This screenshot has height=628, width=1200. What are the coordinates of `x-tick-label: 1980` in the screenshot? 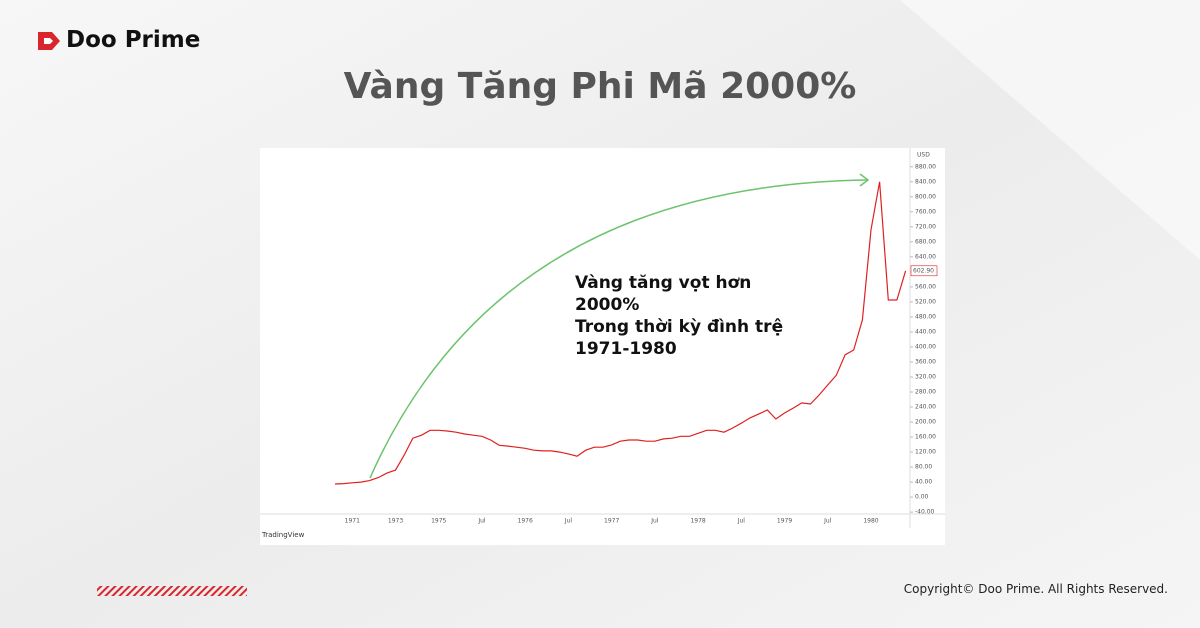 It's located at (870, 521).